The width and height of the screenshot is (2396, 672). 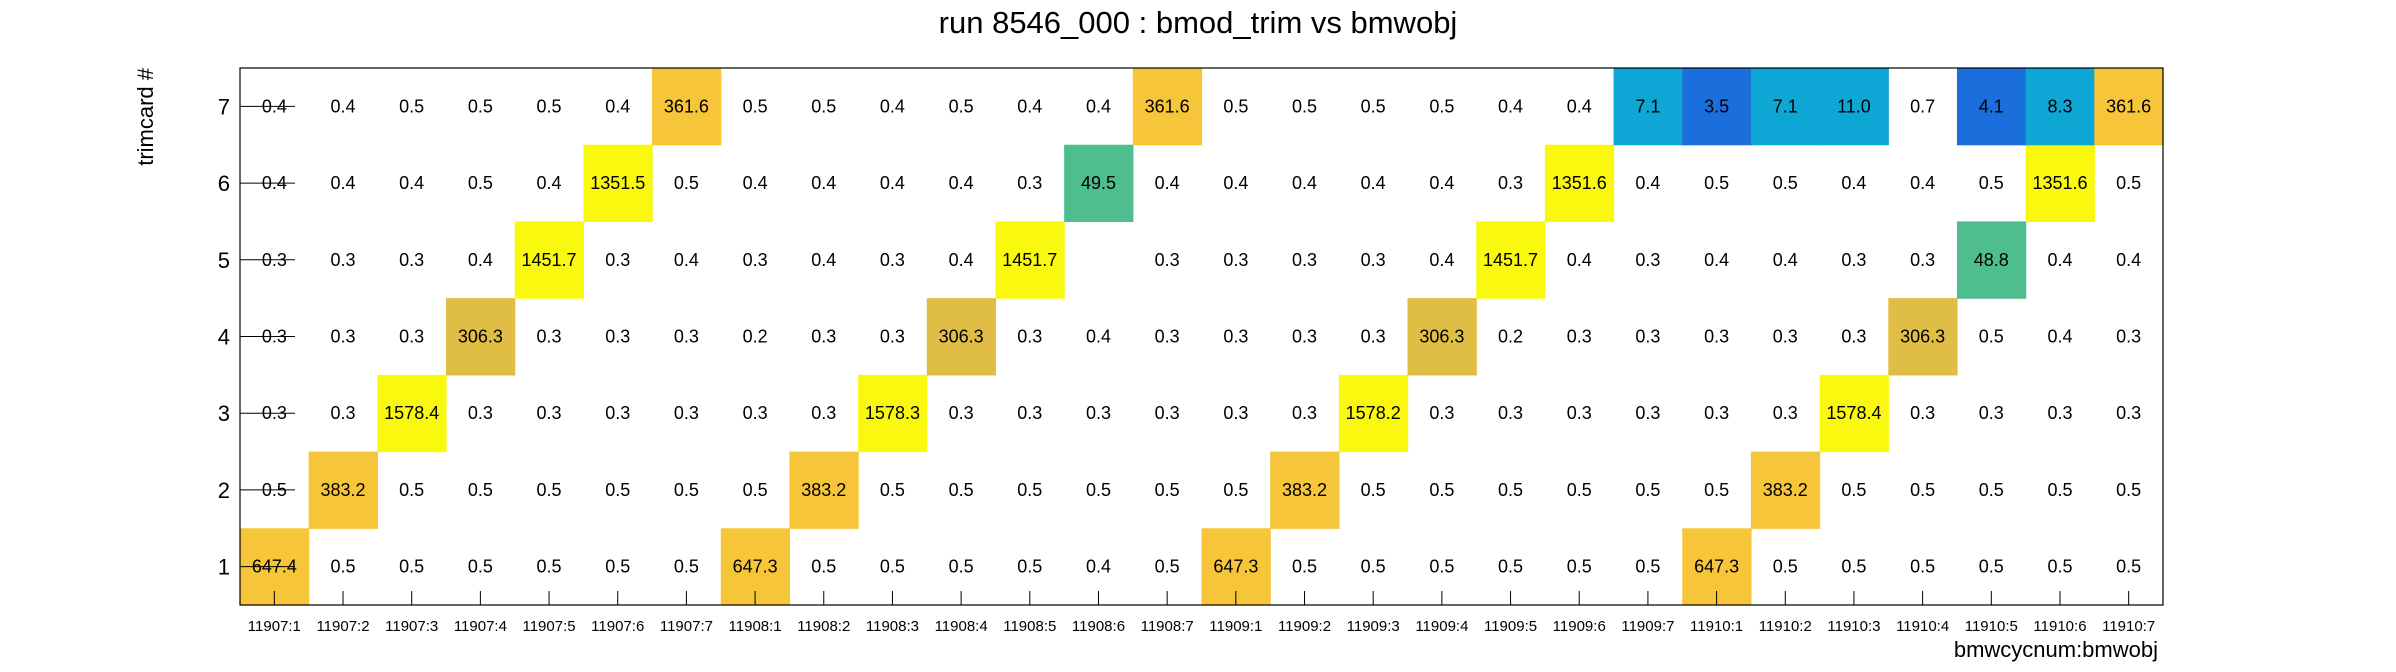 What do you see at coordinates (224, 106) in the screenshot?
I see `y-tick-label: 7` at bounding box center [224, 106].